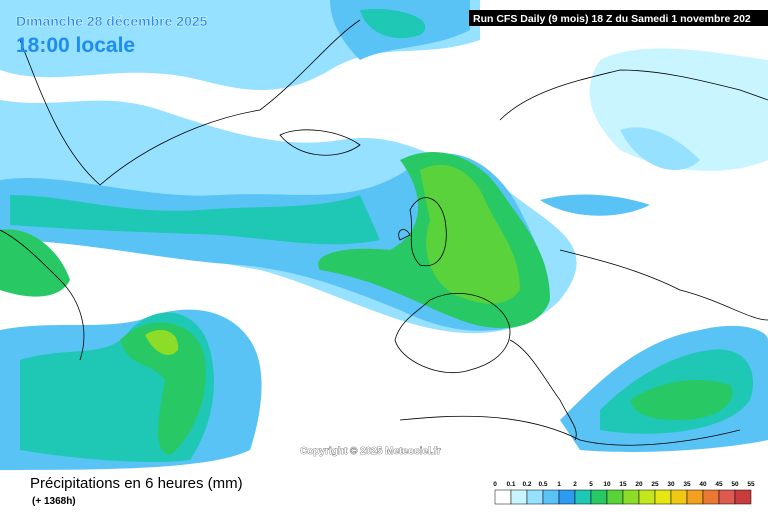 The image size is (768, 512). Describe the element at coordinates (510, 484) in the screenshot. I see `legend-label: 0.1` at that location.